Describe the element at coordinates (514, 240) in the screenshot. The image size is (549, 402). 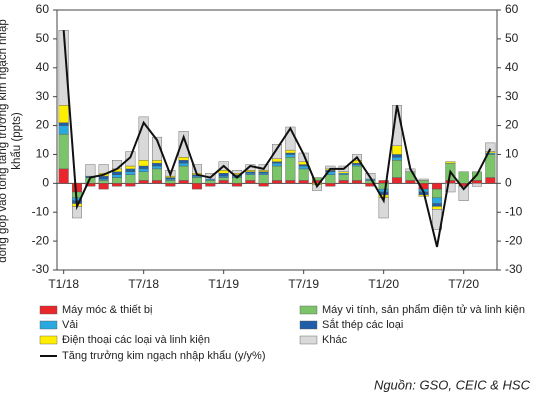
I see `y2-tick-label: -20` at that location.